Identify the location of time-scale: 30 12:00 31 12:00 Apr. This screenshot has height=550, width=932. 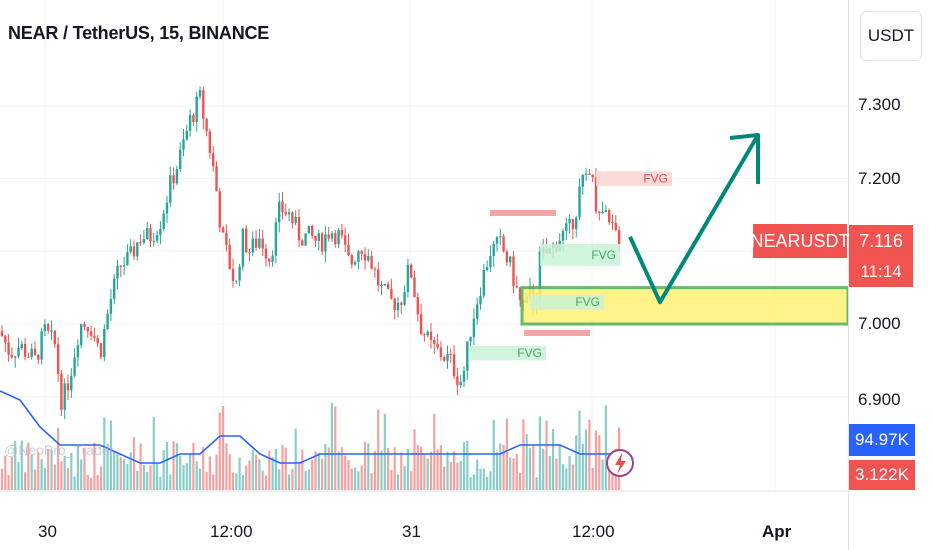
(424, 530).